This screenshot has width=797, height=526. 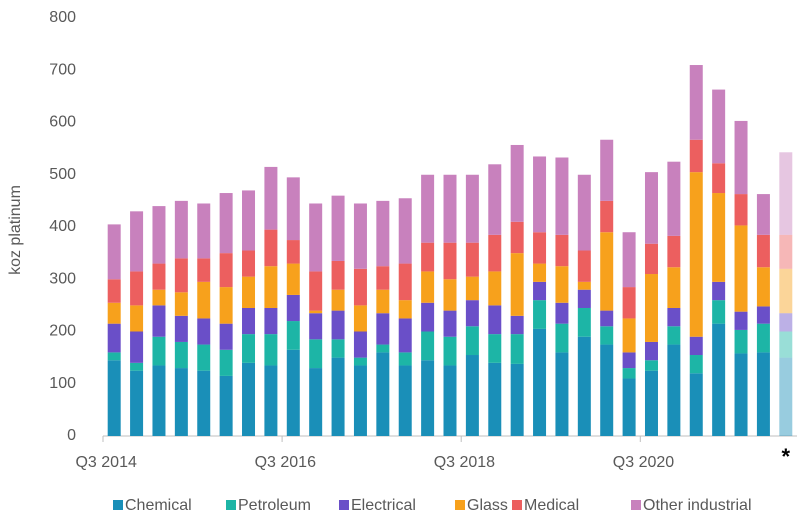 I want to click on y-tick-label: 700, so click(x=62, y=69).